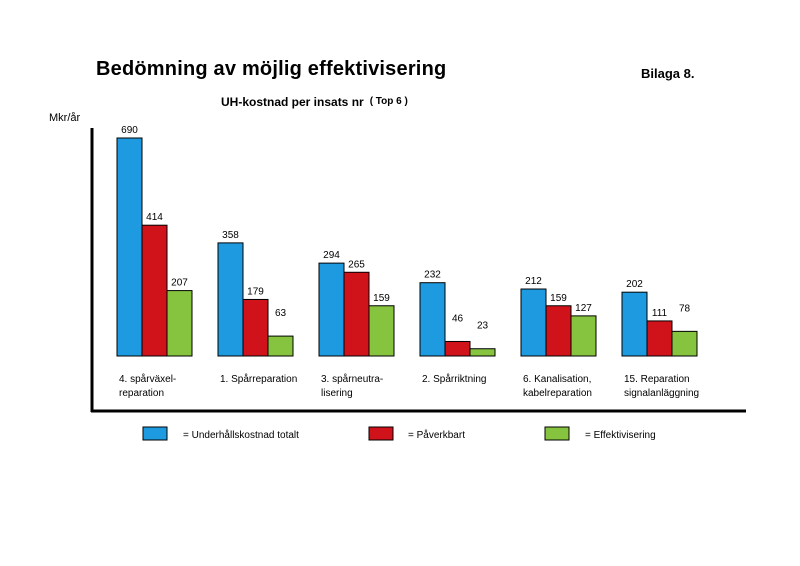 This screenshot has height=566, width=800. What do you see at coordinates (388, 101) in the screenshot?
I see `chart-title-note: ( Top 6 )` at bounding box center [388, 101].